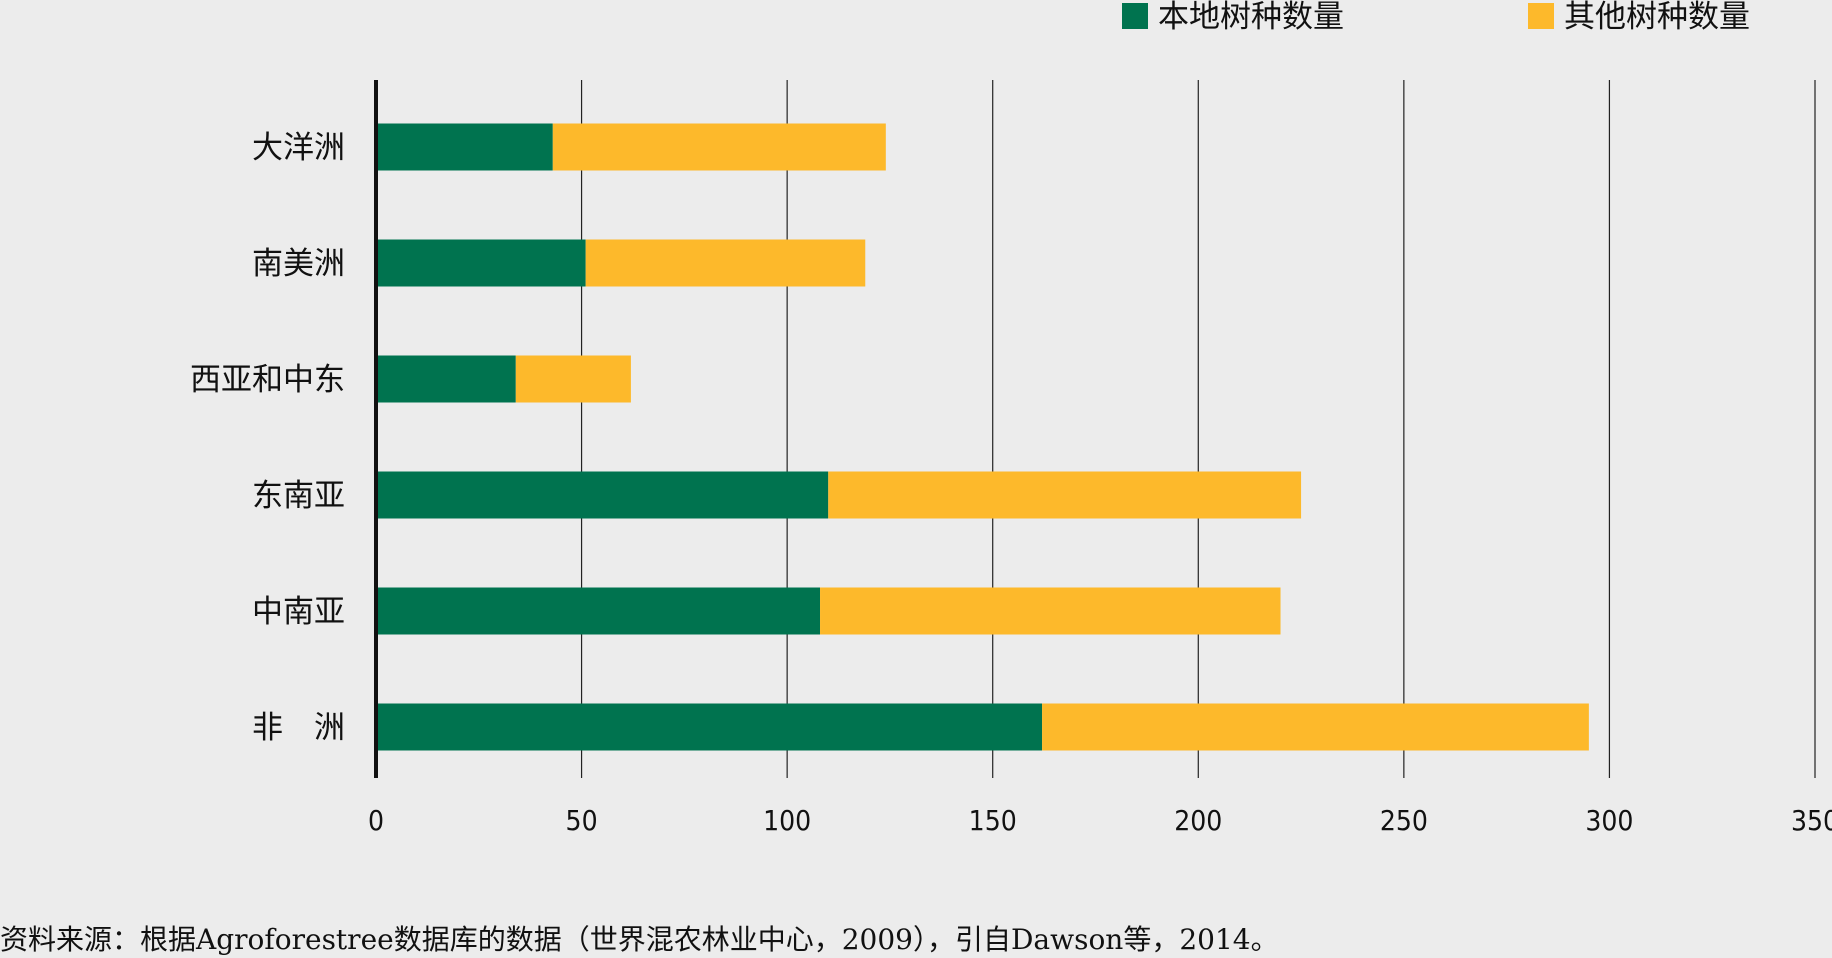 This screenshot has width=1832, height=958. Describe the element at coordinates (1251, 17) in the screenshot. I see `legend-label: 本地树种数量` at that location.